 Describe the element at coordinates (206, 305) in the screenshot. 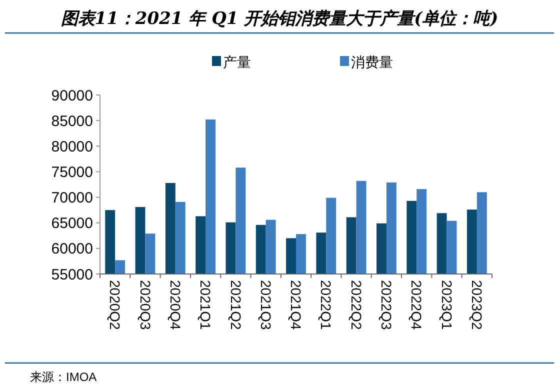

I see `x-tick-label: 2021Q1` at that location.